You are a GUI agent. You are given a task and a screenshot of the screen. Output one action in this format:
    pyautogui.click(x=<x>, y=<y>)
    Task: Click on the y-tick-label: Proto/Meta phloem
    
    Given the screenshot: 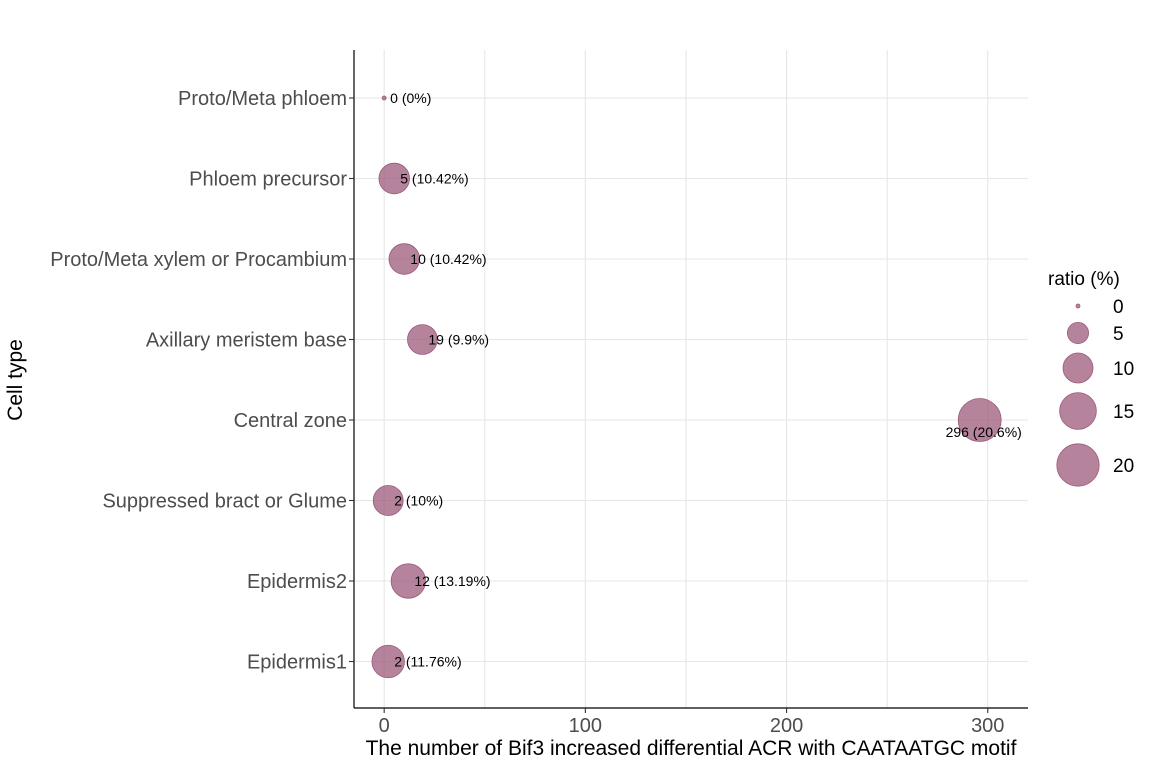 What is the action you would take?
    pyautogui.click(x=262, y=99)
    